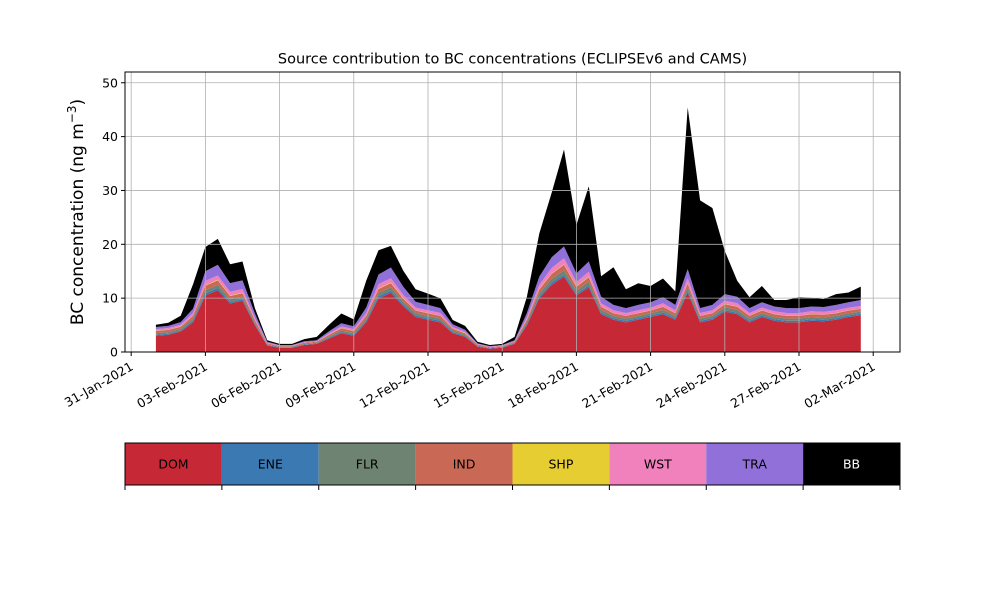 The image size is (1000, 600). I want to click on legend-swatch-shp, so click(561, 464).